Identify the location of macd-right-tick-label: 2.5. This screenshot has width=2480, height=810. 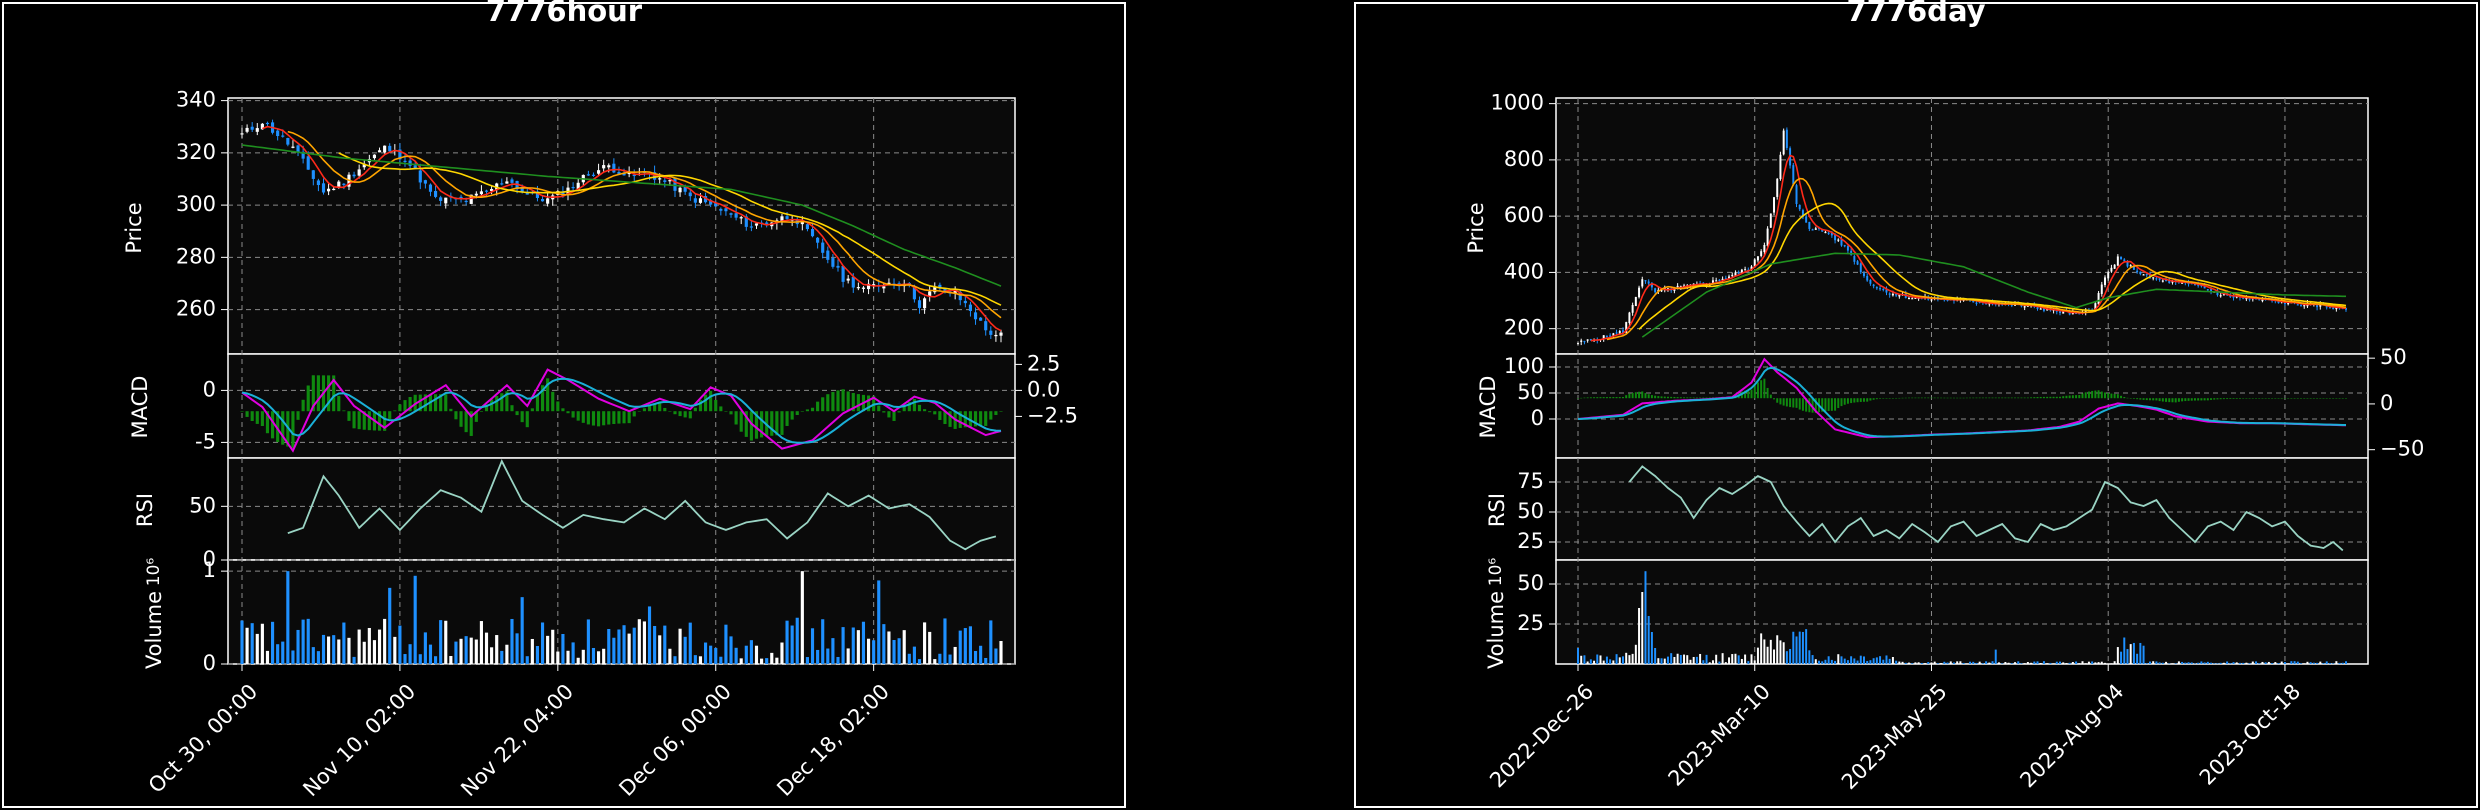
(1043, 363).